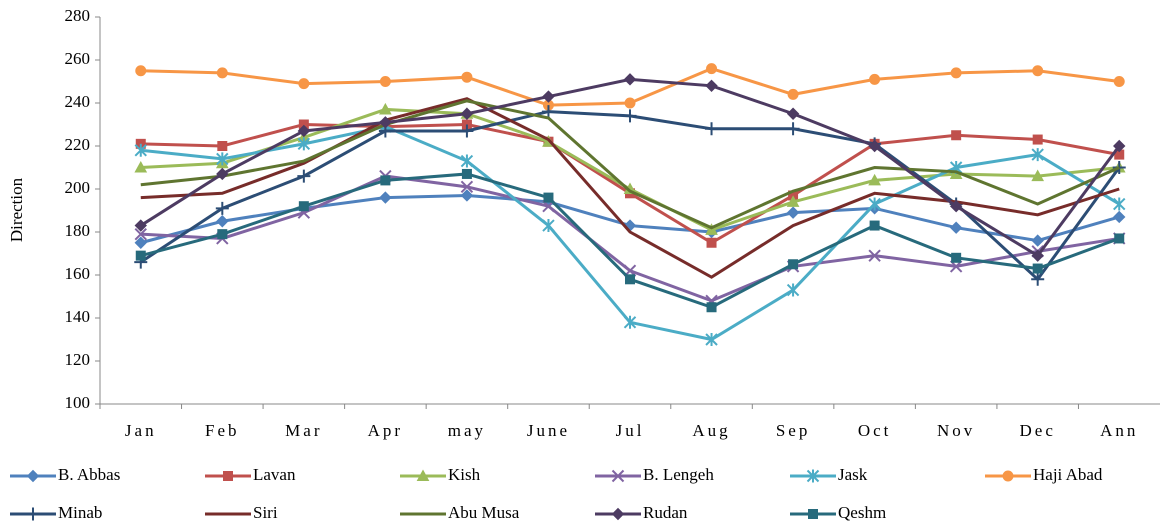  What do you see at coordinates (78, 316) in the screenshot?
I see `y-tick-label: 140` at bounding box center [78, 316].